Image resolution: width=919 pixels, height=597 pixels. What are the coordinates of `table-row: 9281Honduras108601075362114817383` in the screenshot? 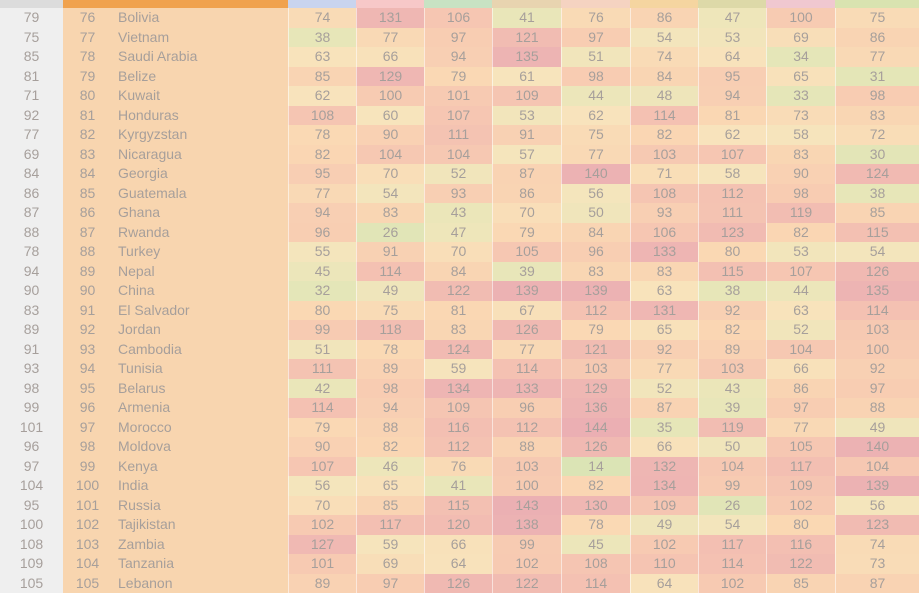 It's located at (459, 115).